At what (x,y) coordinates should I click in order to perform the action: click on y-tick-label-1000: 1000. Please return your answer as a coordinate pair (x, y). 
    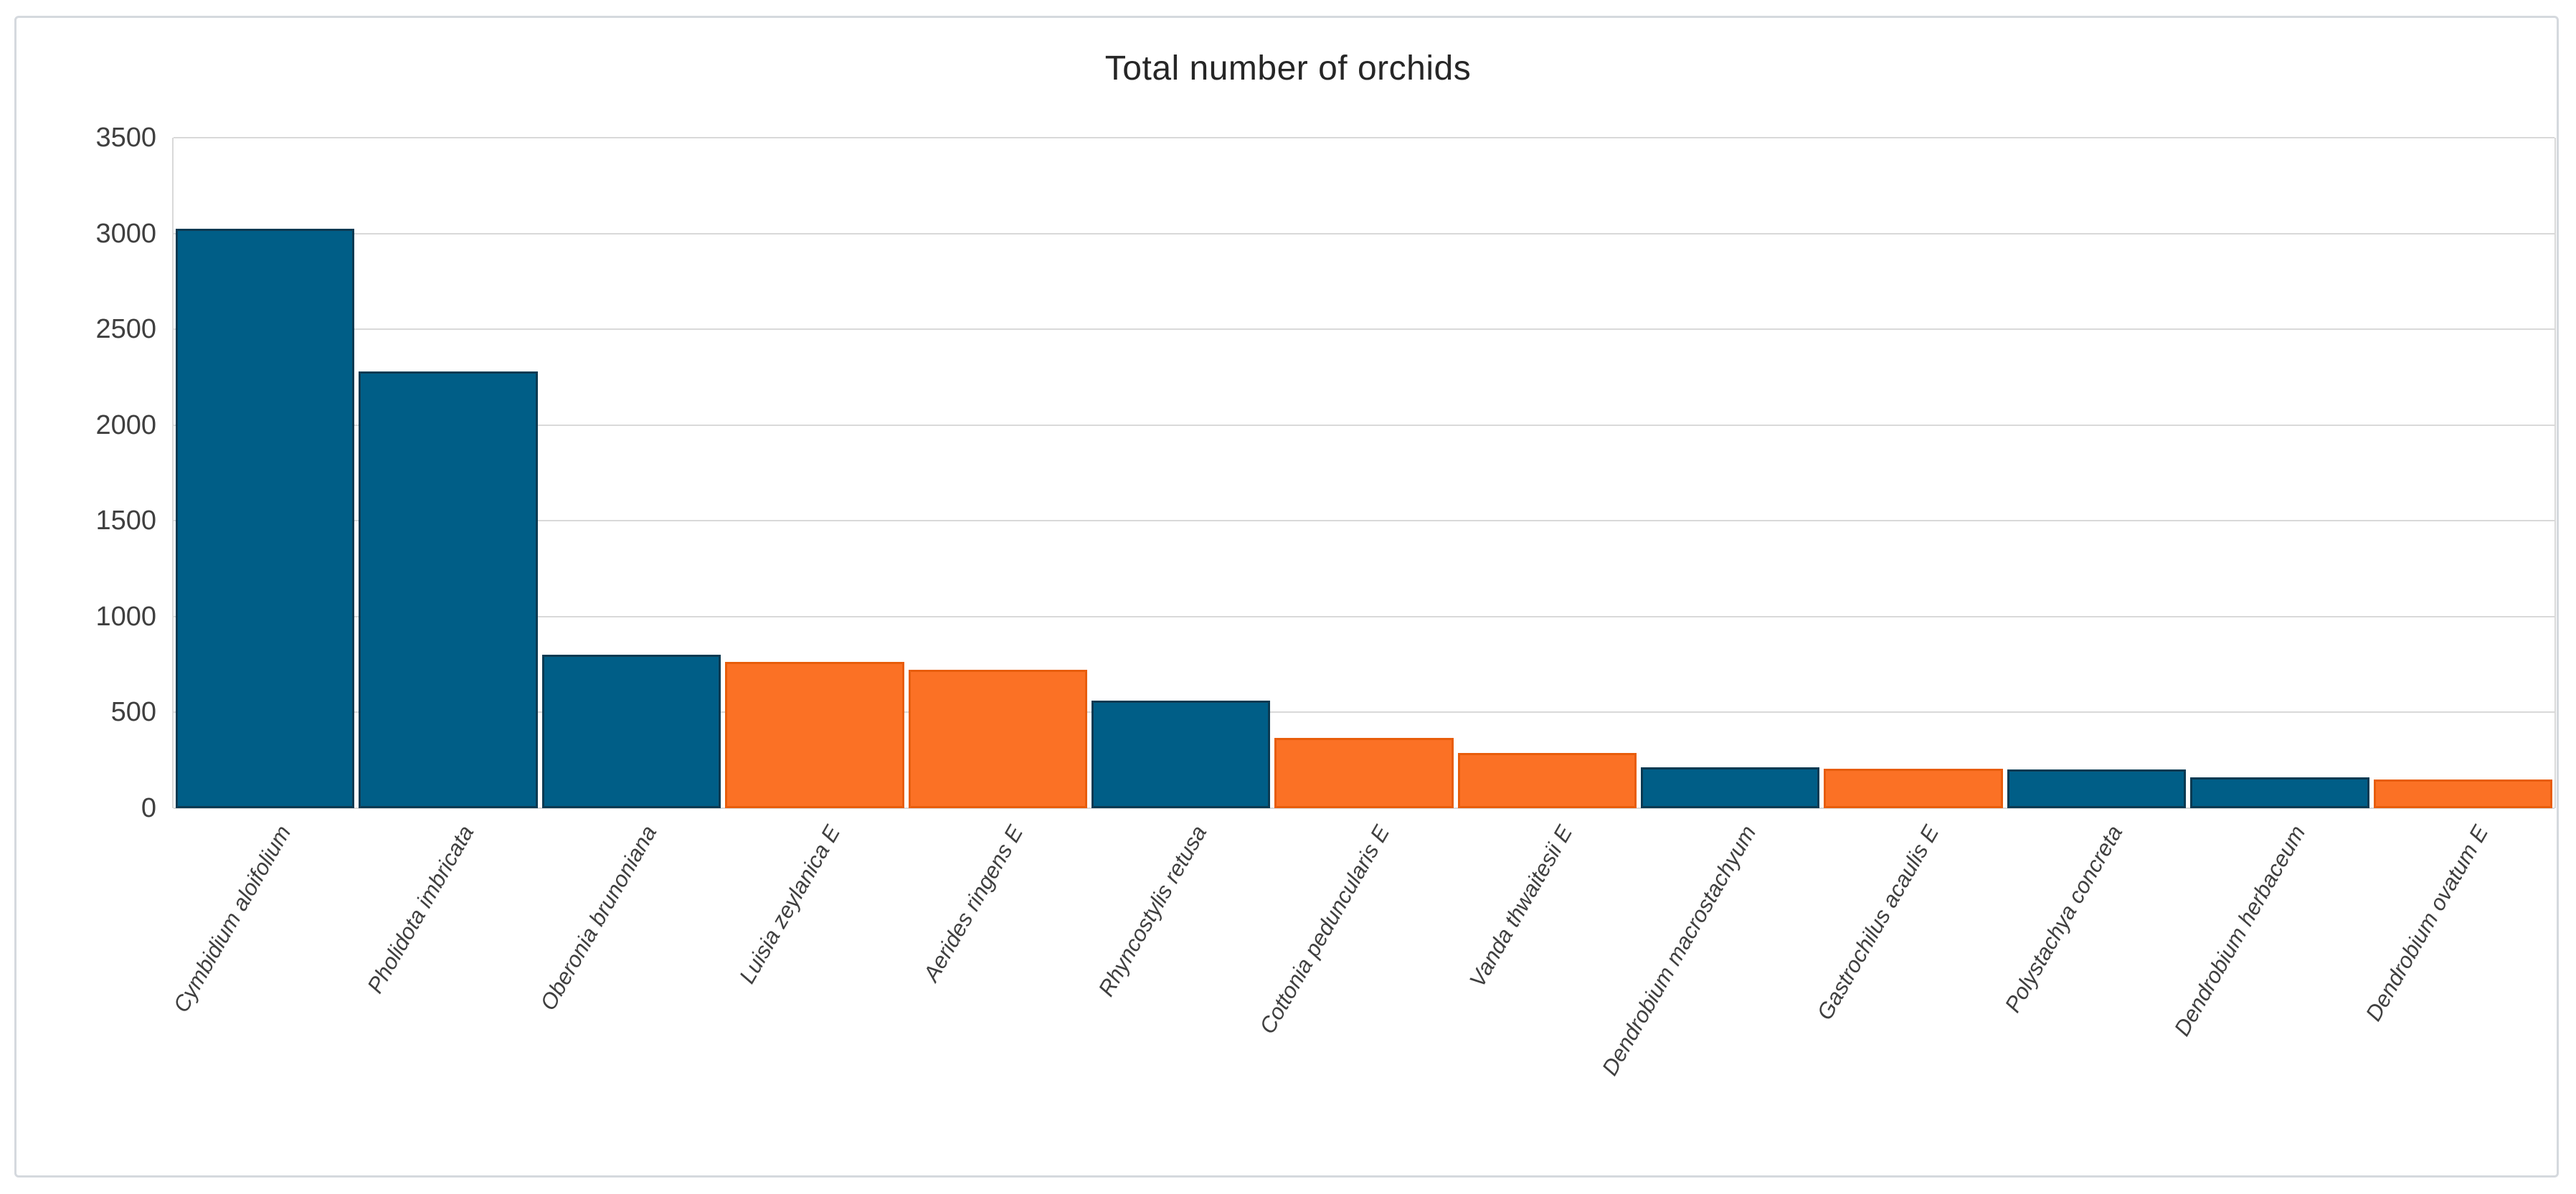
    Looking at the image, I should click on (125, 616).